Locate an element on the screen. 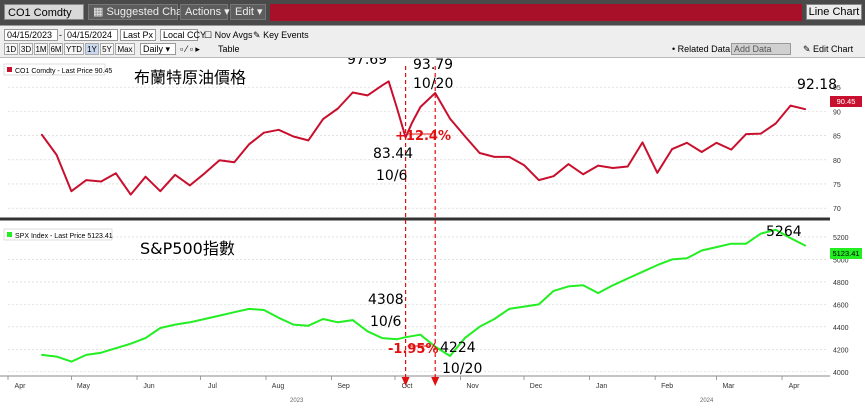 The height and width of the screenshot is (413, 865). end-date-field: 04/15/2024 is located at coordinates (91, 35).